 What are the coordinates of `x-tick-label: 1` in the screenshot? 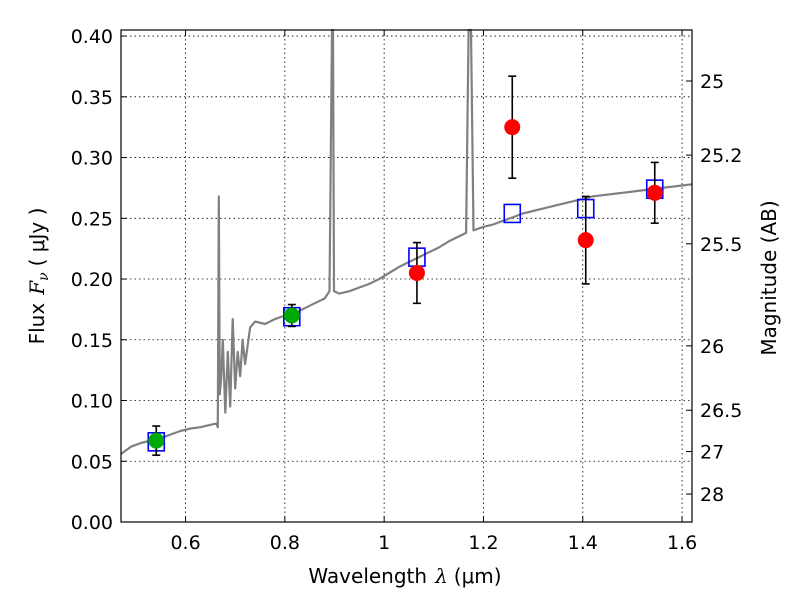 It's located at (384, 543).